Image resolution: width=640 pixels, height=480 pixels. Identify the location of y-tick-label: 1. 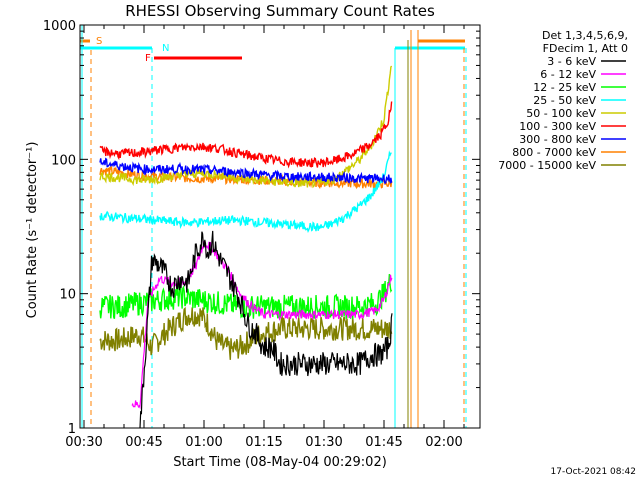
(72, 429).